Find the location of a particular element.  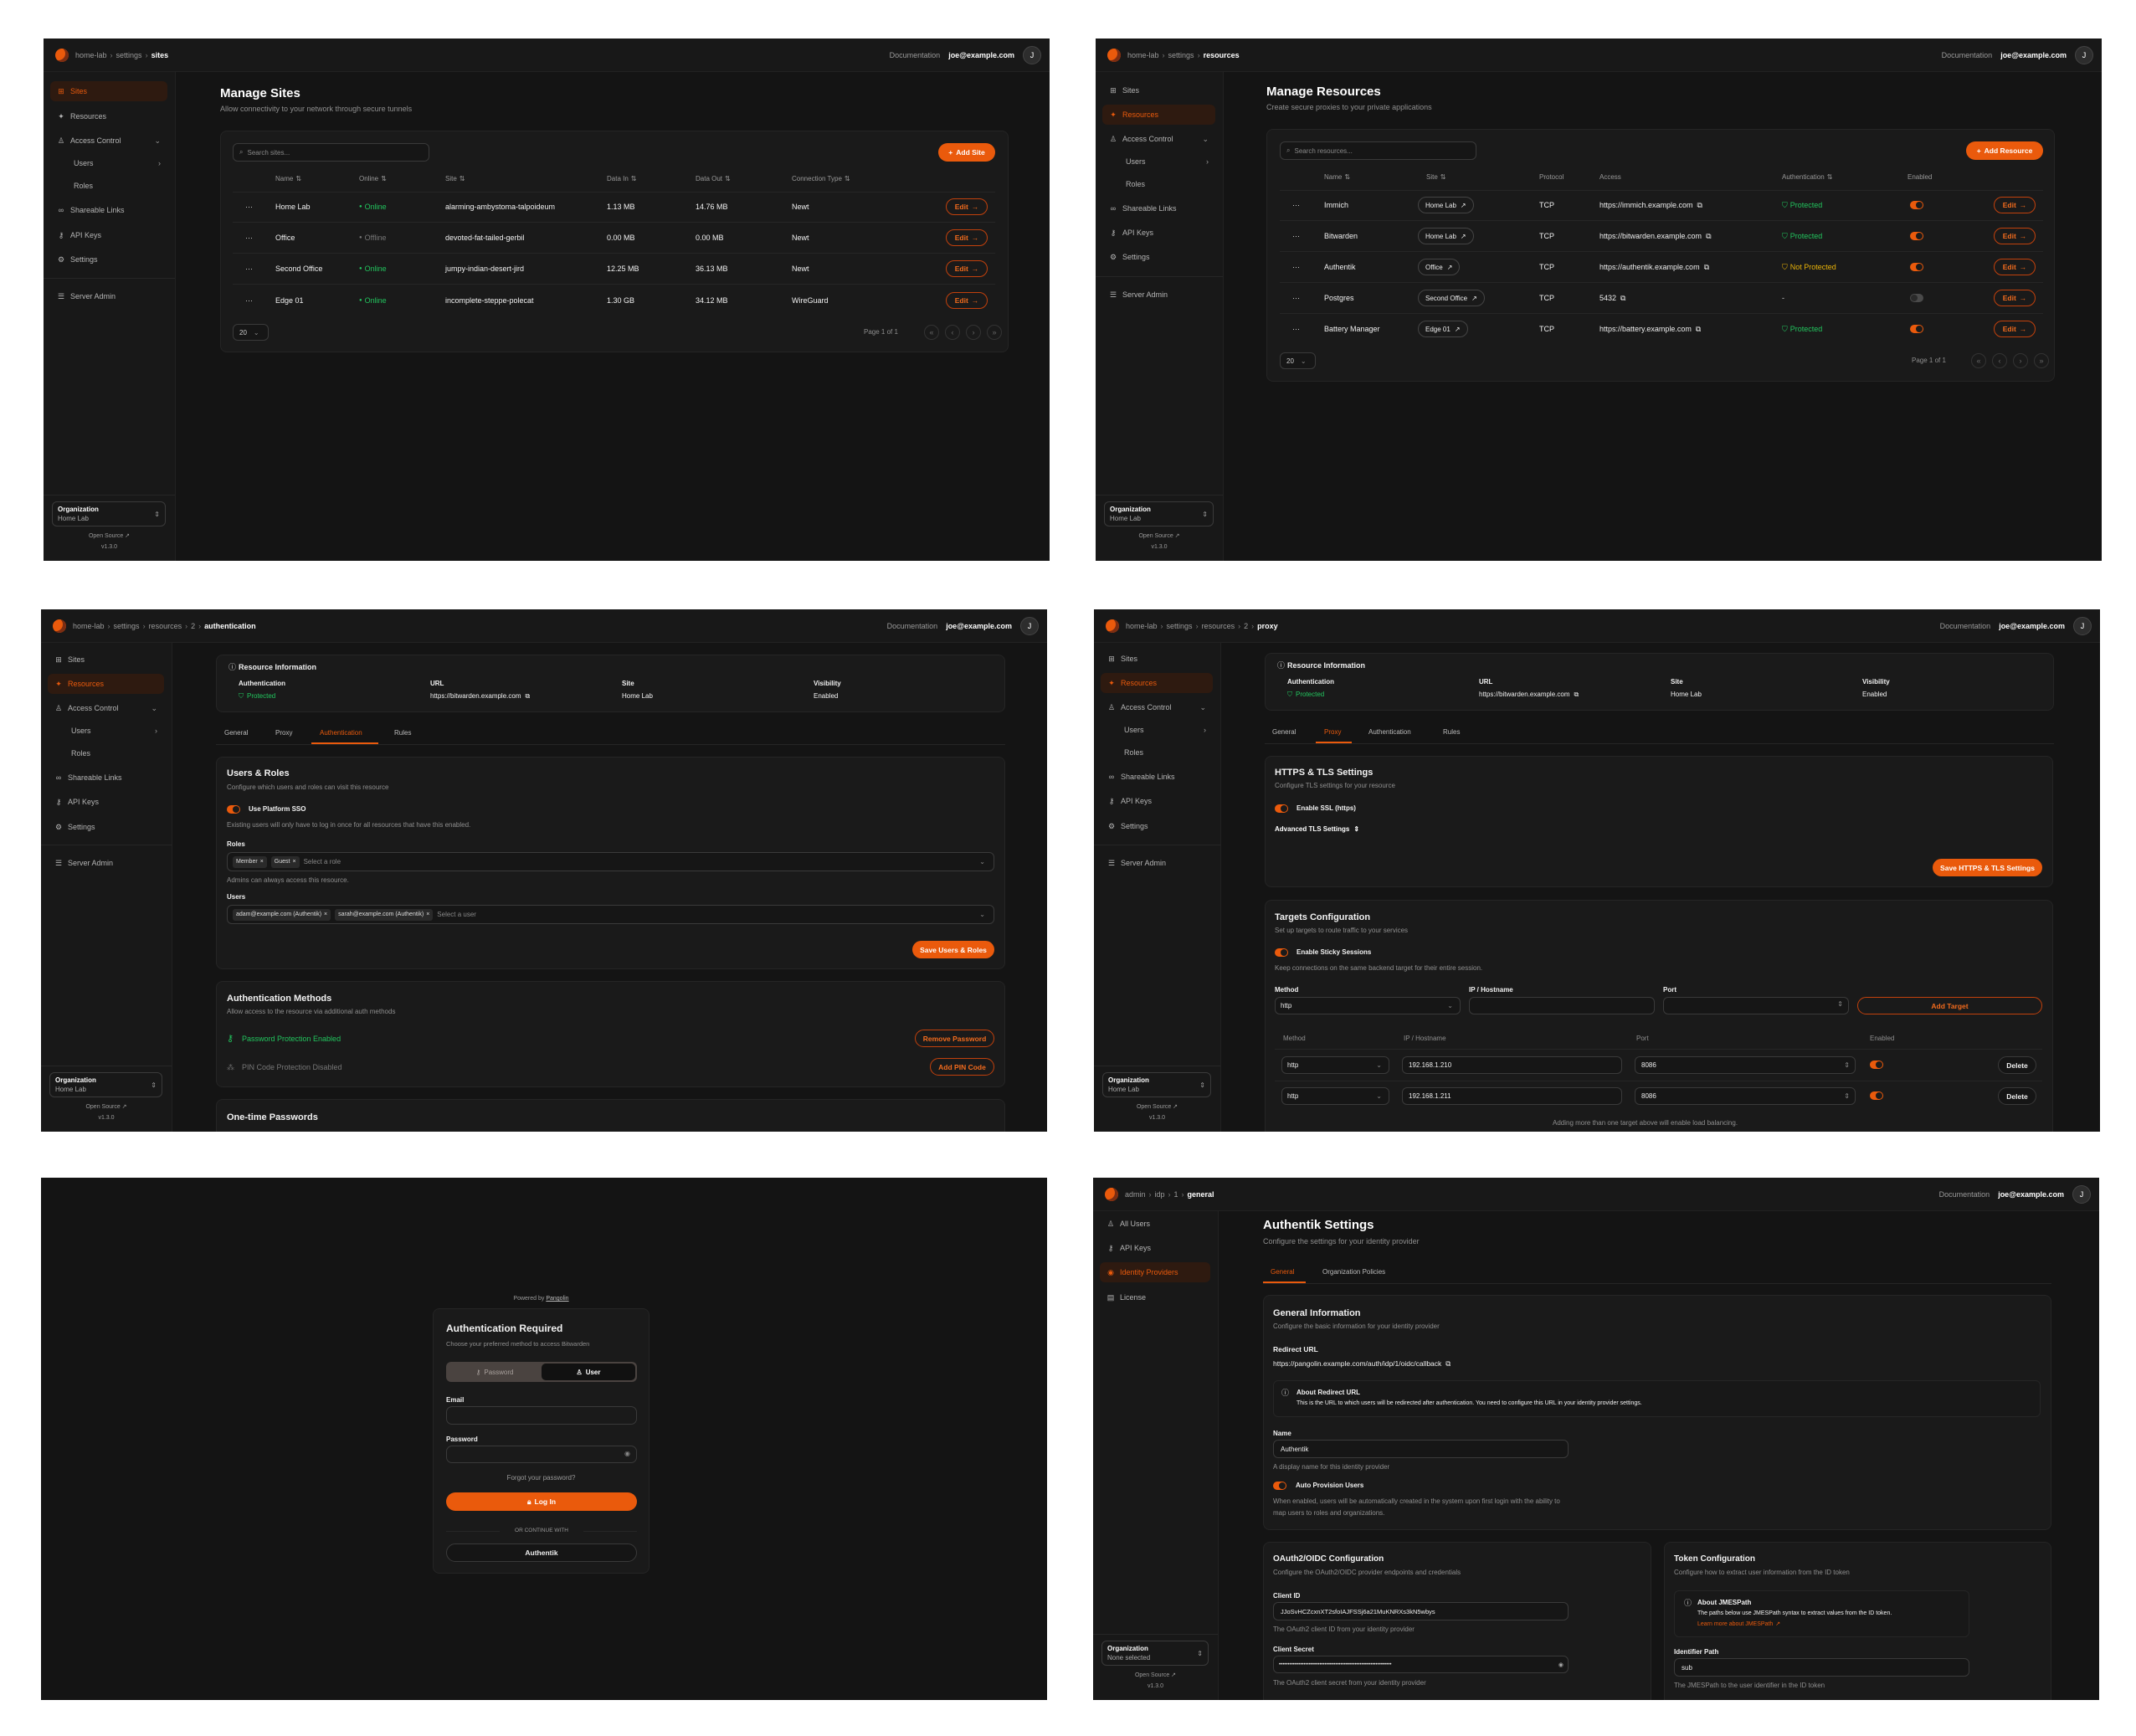

column-header-data_out: Data Out ⇅ is located at coordinates (714, 178).